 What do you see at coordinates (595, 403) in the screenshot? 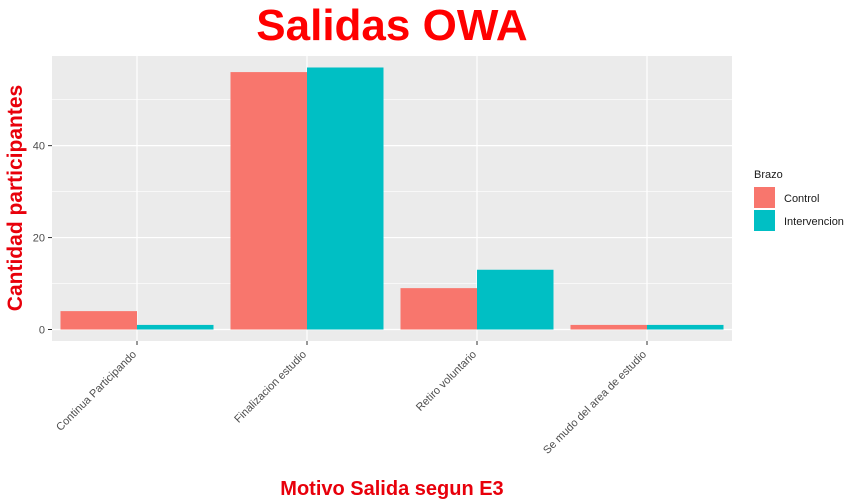
I see `x-tick-label: Se mudo del area de estudio` at bounding box center [595, 403].